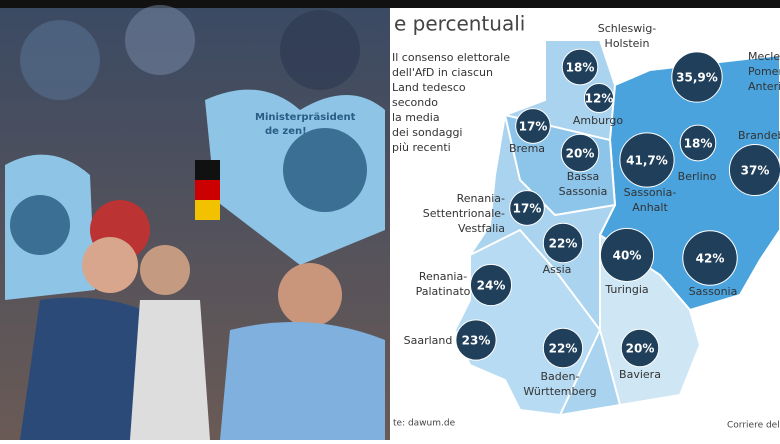 This screenshot has width=780, height=444. What do you see at coordinates (421, 147) in the screenshot?
I see `description-line: più recenti` at bounding box center [421, 147].